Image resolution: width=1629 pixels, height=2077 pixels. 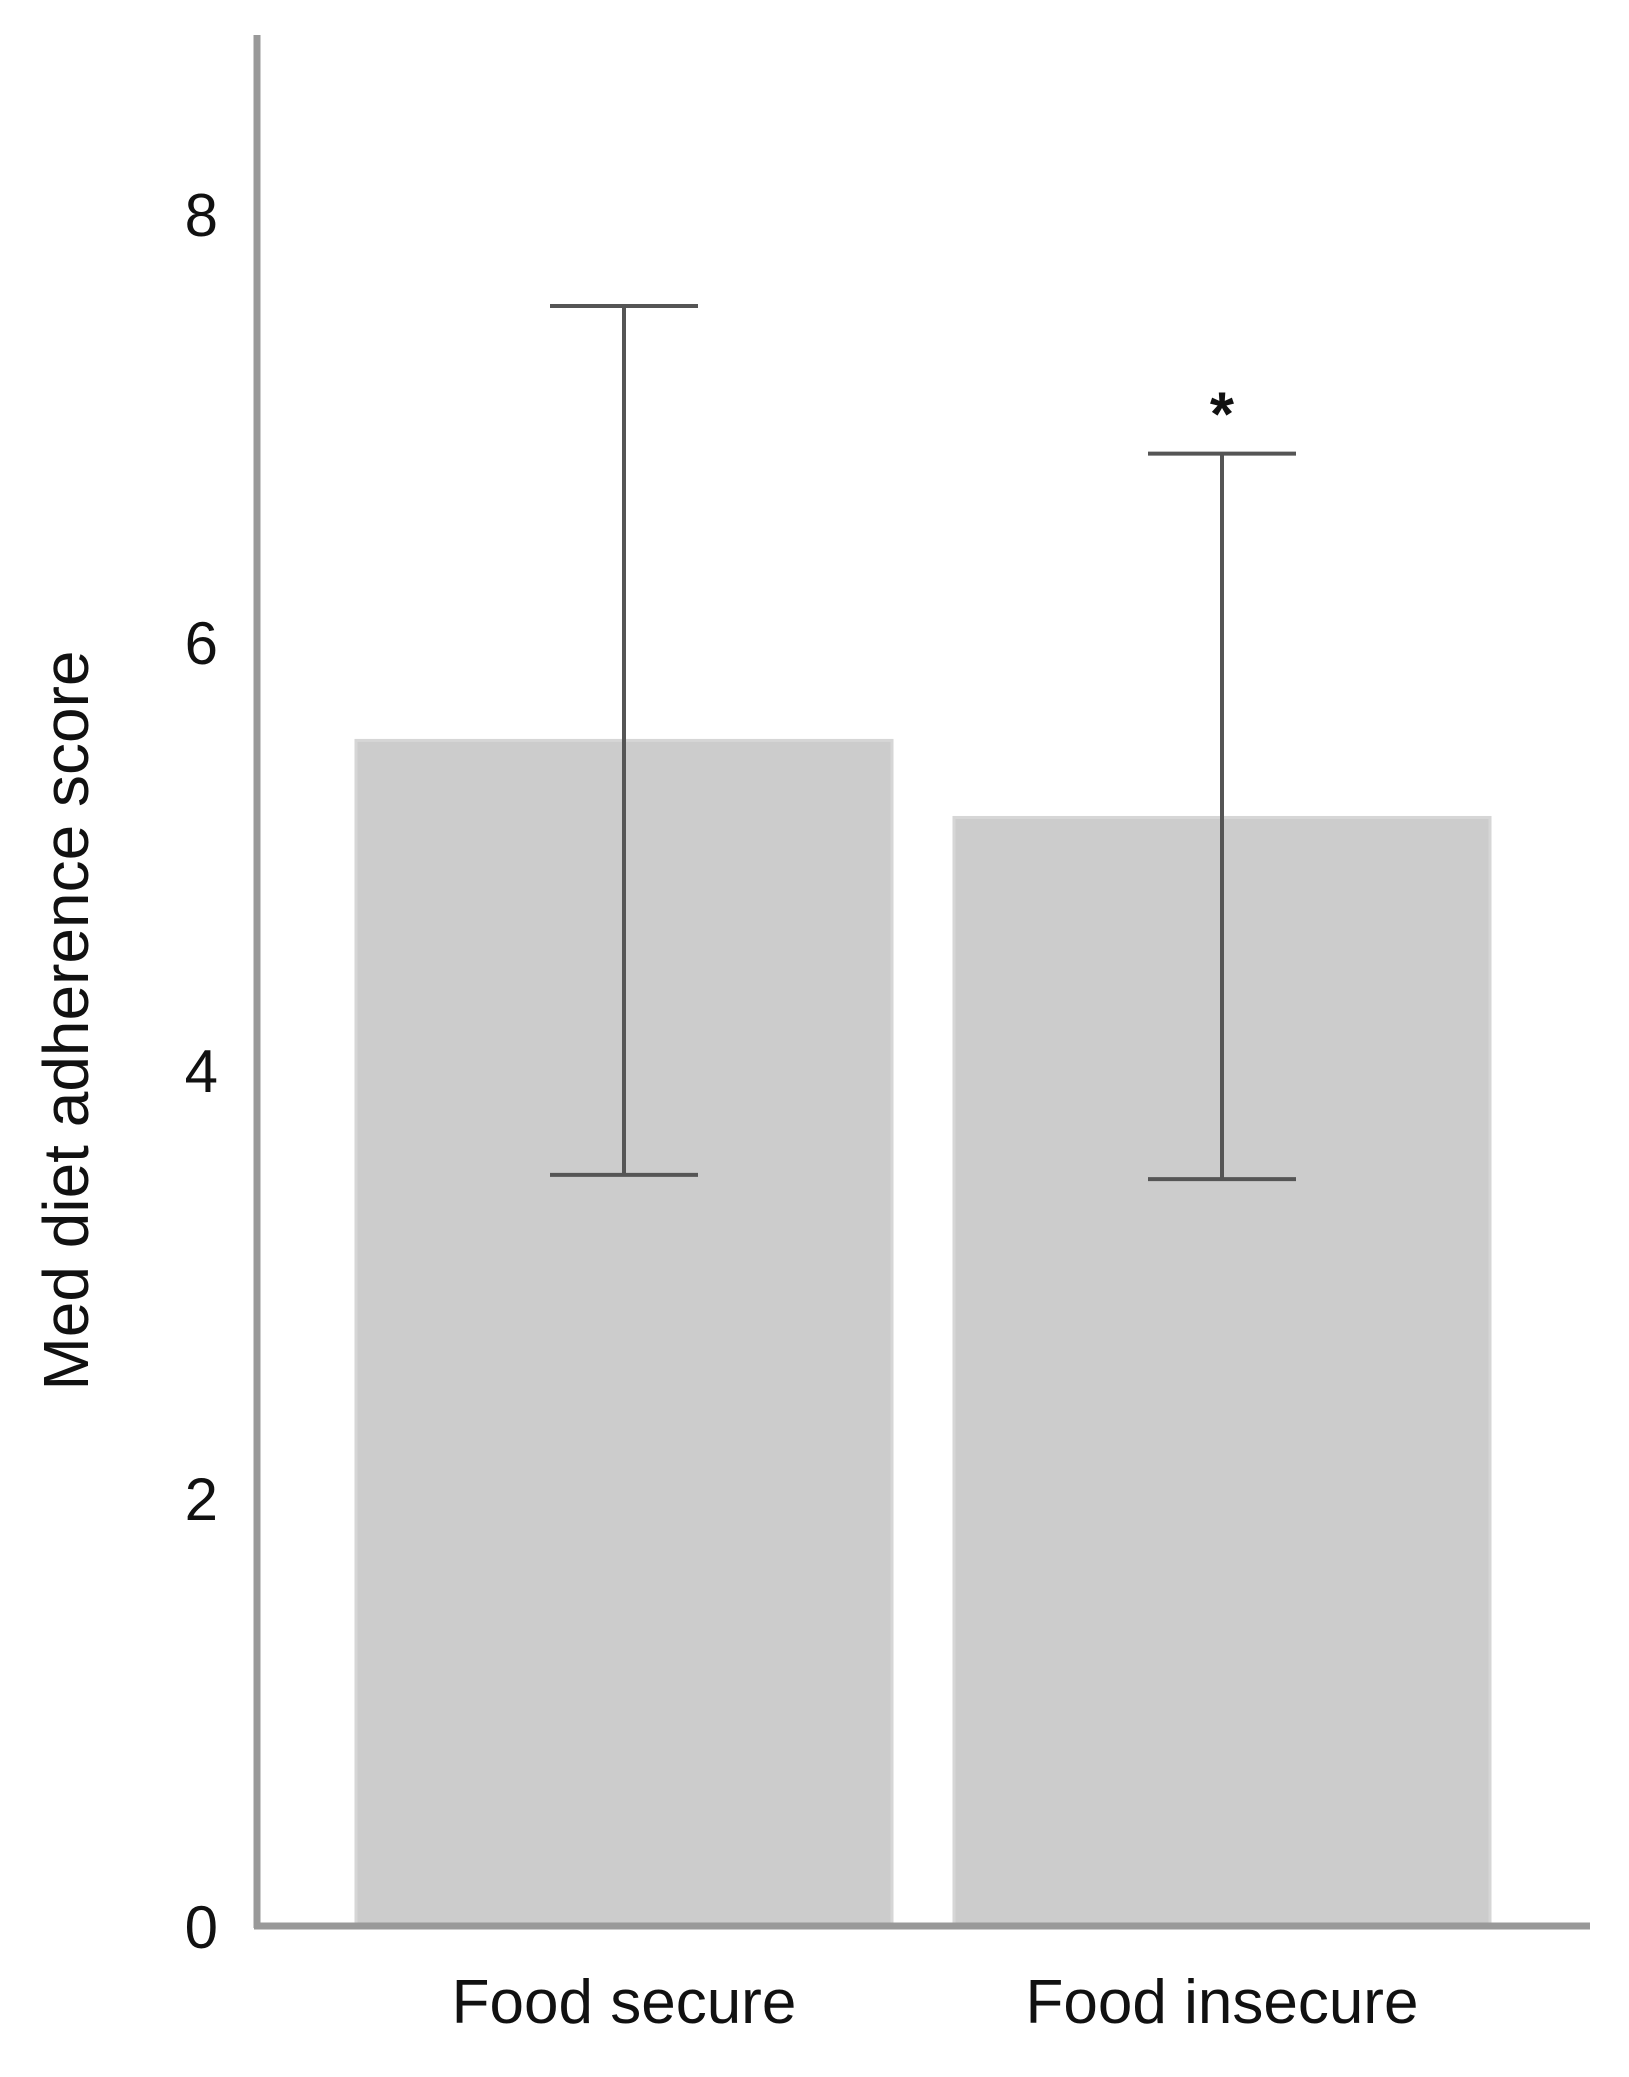 I want to click on annotations-layer: *, so click(x=1222, y=415).